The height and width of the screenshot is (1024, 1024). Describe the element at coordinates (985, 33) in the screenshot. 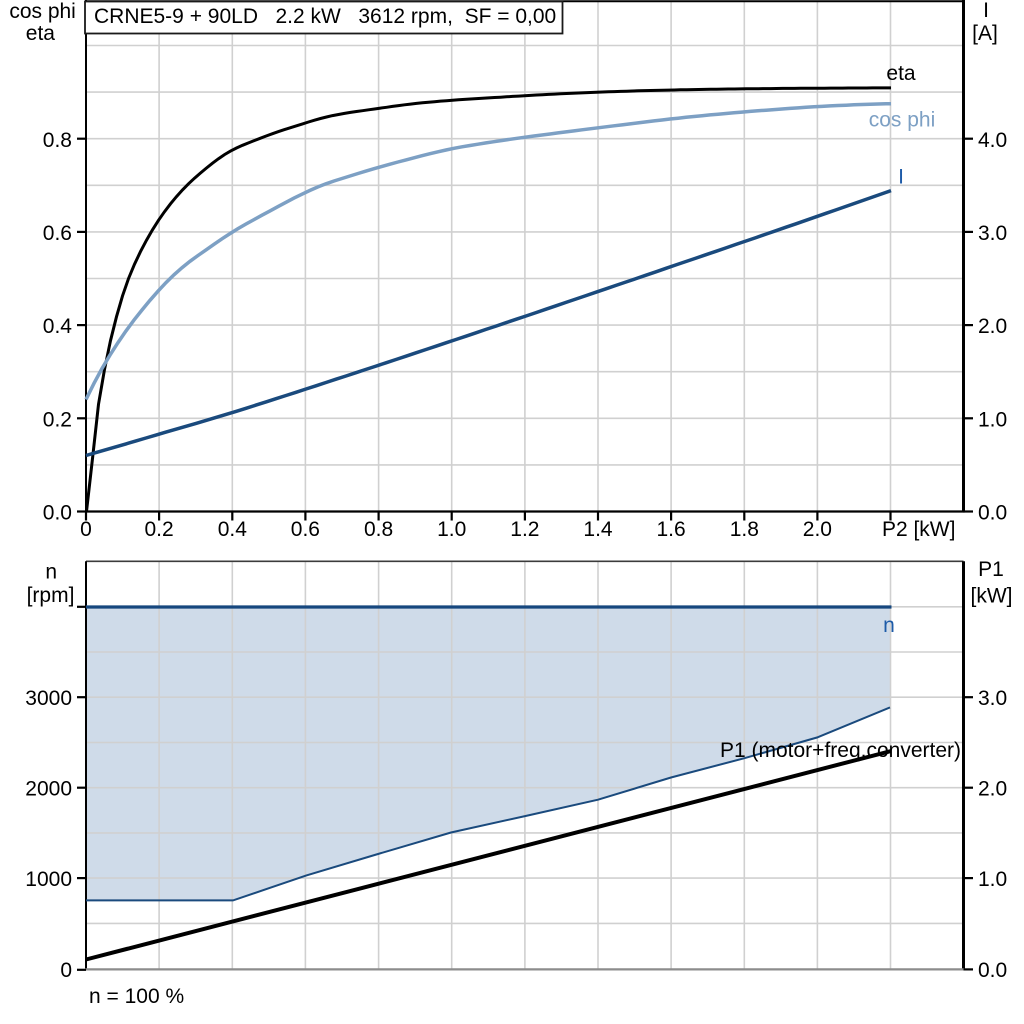

I see `svg-text: [A]` at that location.